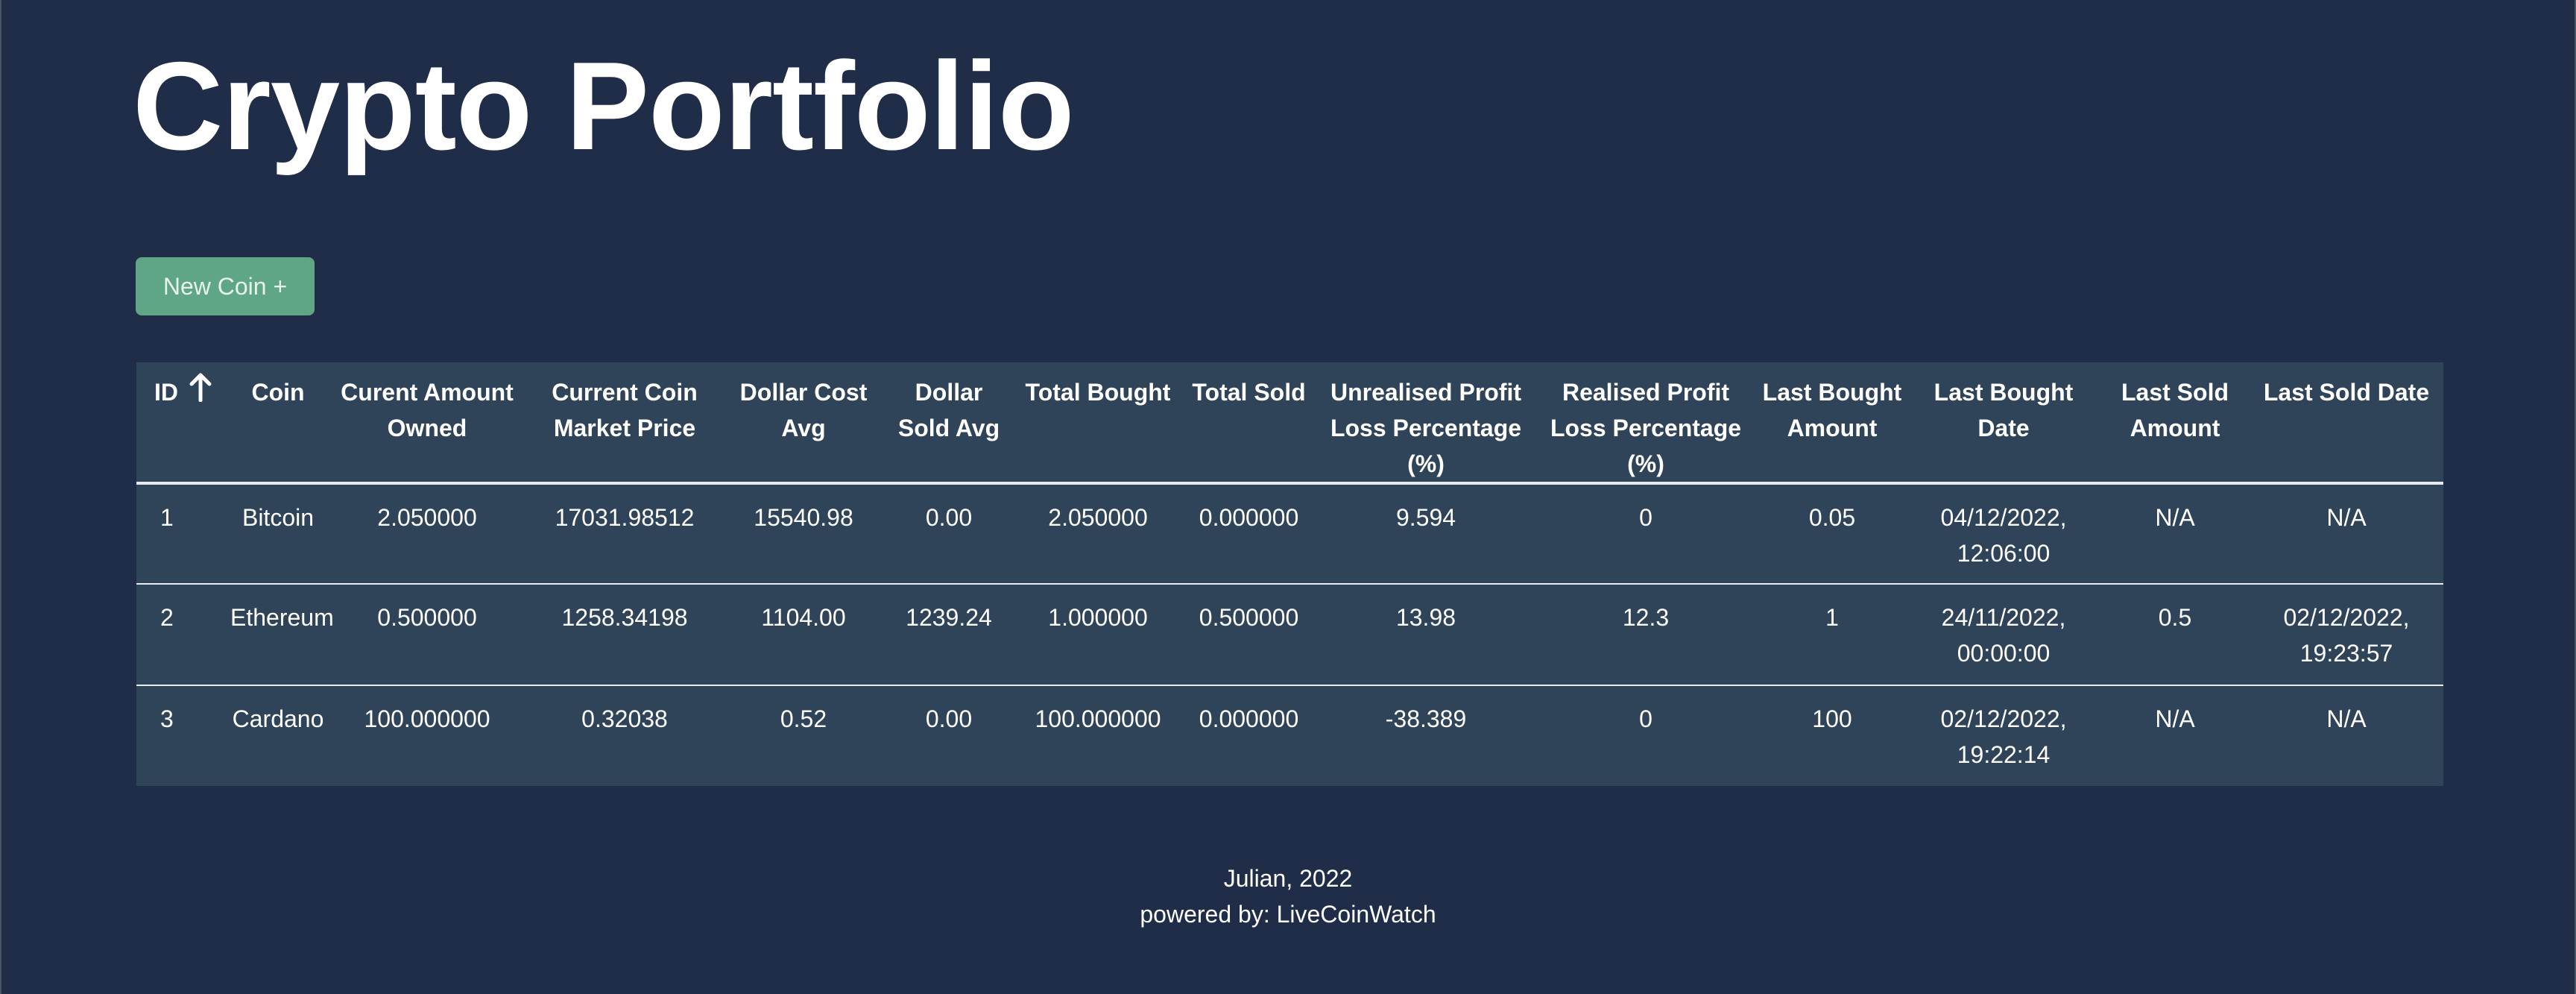 This screenshot has height=994, width=2576. I want to click on cell-unrealised-profit-loss: -38.389, so click(1426, 718).